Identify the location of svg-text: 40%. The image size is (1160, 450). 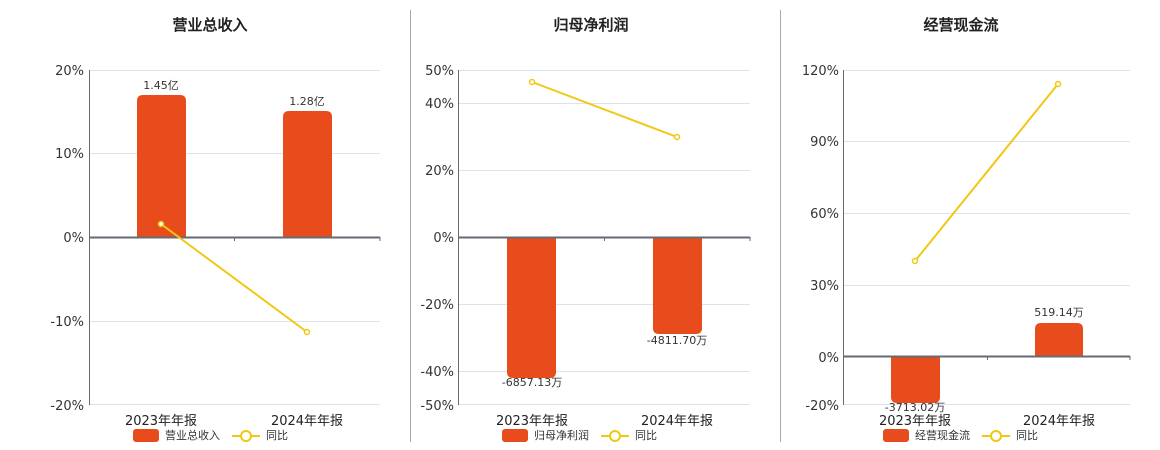
(439, 104).